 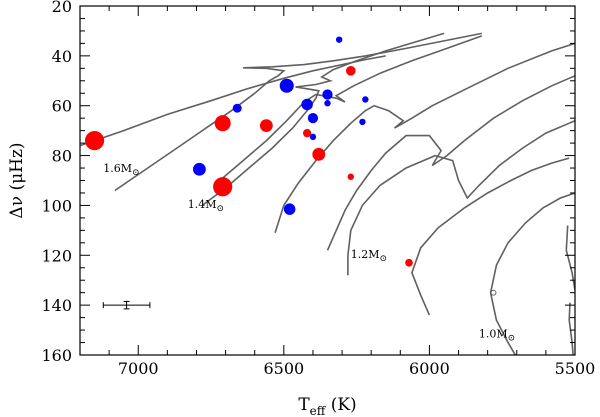 What do you see at coordinates (56, 205) in the screenshot?
I see `y-tick-label: 100` at bounding box center [56, 205].